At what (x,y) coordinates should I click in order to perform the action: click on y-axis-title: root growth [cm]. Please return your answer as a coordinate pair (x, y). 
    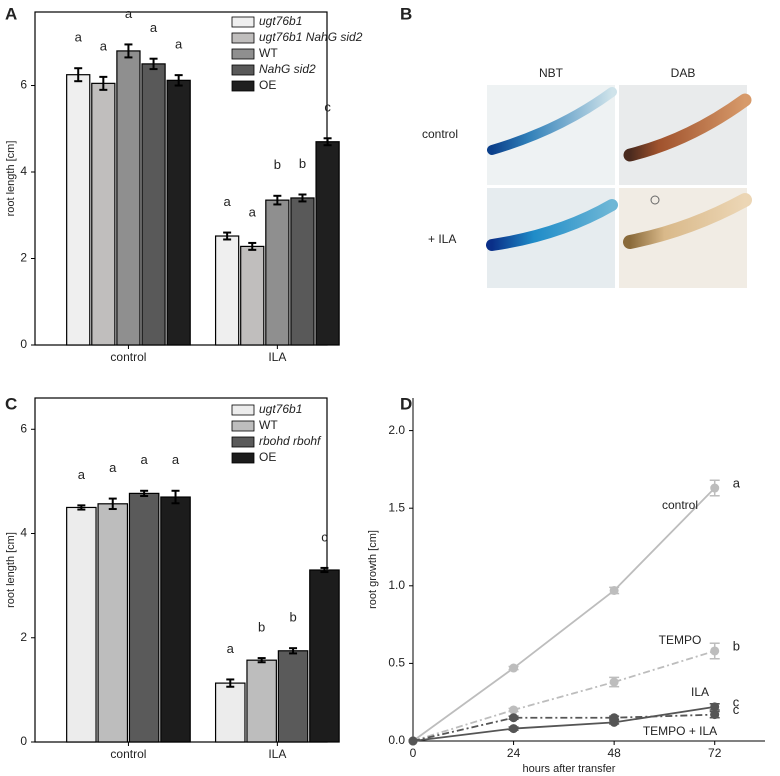
    Looking at the image, I should click on (373, 569).